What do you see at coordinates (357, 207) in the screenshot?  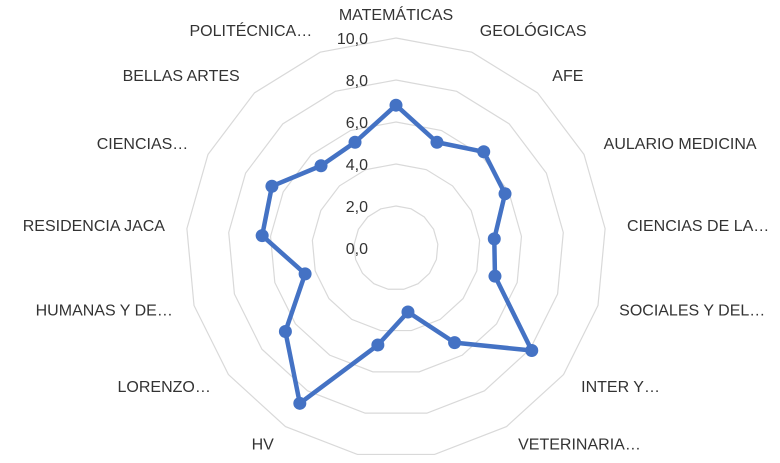 I see `y-tick-label: 2,0` at bounding box center [357, 207].